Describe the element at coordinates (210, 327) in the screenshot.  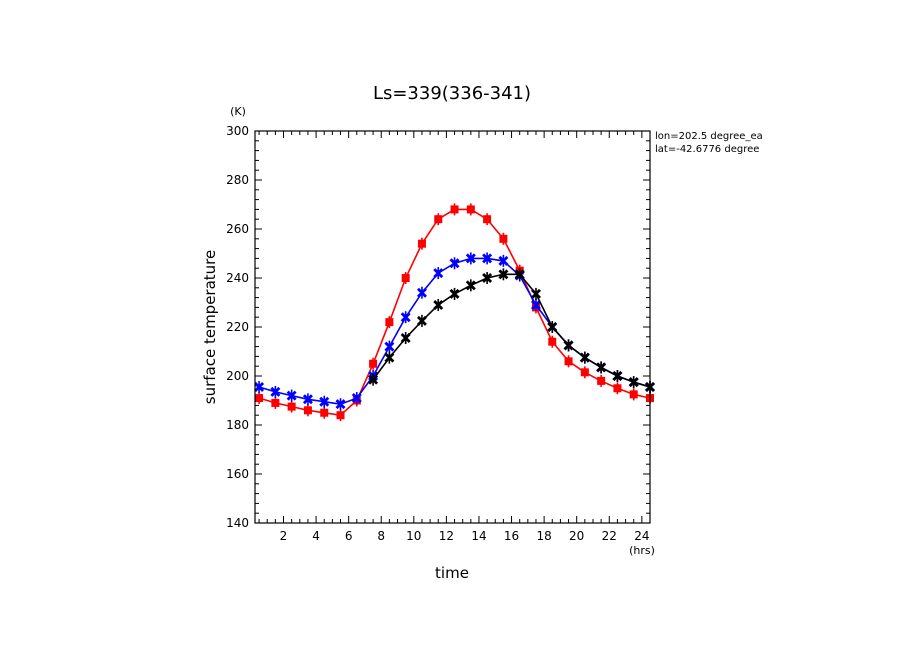
I see `y-axis-title: surface temperature` at that location.